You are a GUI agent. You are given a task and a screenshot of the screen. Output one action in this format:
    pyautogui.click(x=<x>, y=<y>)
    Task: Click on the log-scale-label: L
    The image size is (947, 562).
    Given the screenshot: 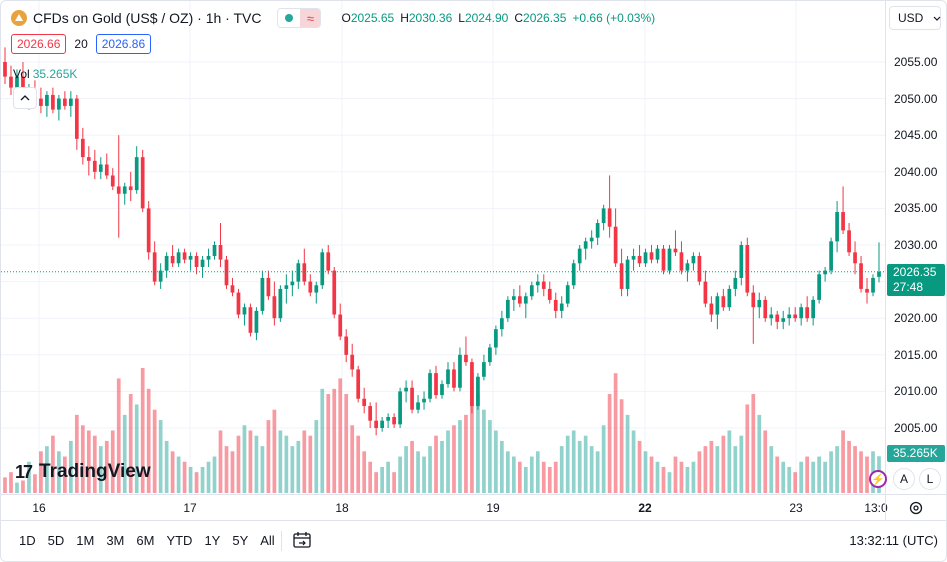 What is the action you would take?
    pyautogui.click(x=930, y=479)
    